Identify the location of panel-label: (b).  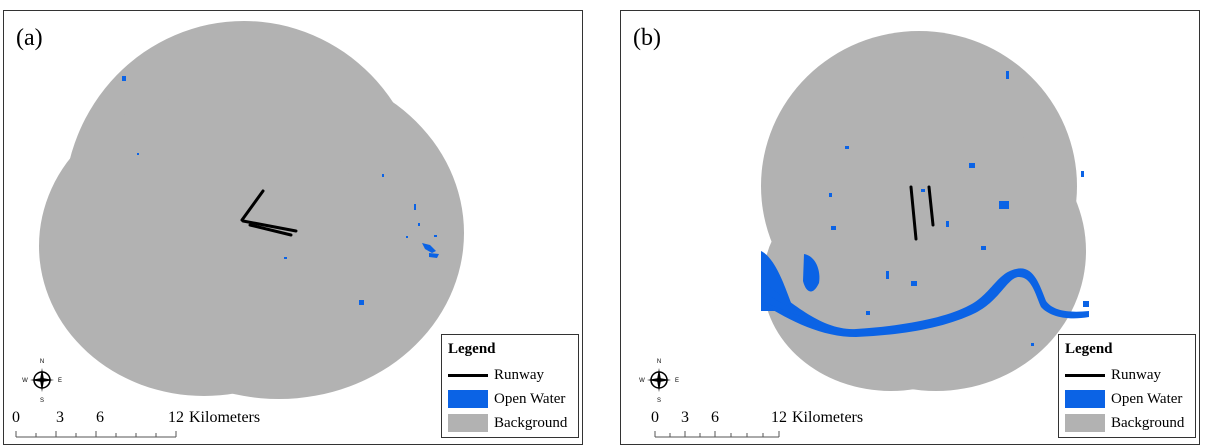
(647, 38).